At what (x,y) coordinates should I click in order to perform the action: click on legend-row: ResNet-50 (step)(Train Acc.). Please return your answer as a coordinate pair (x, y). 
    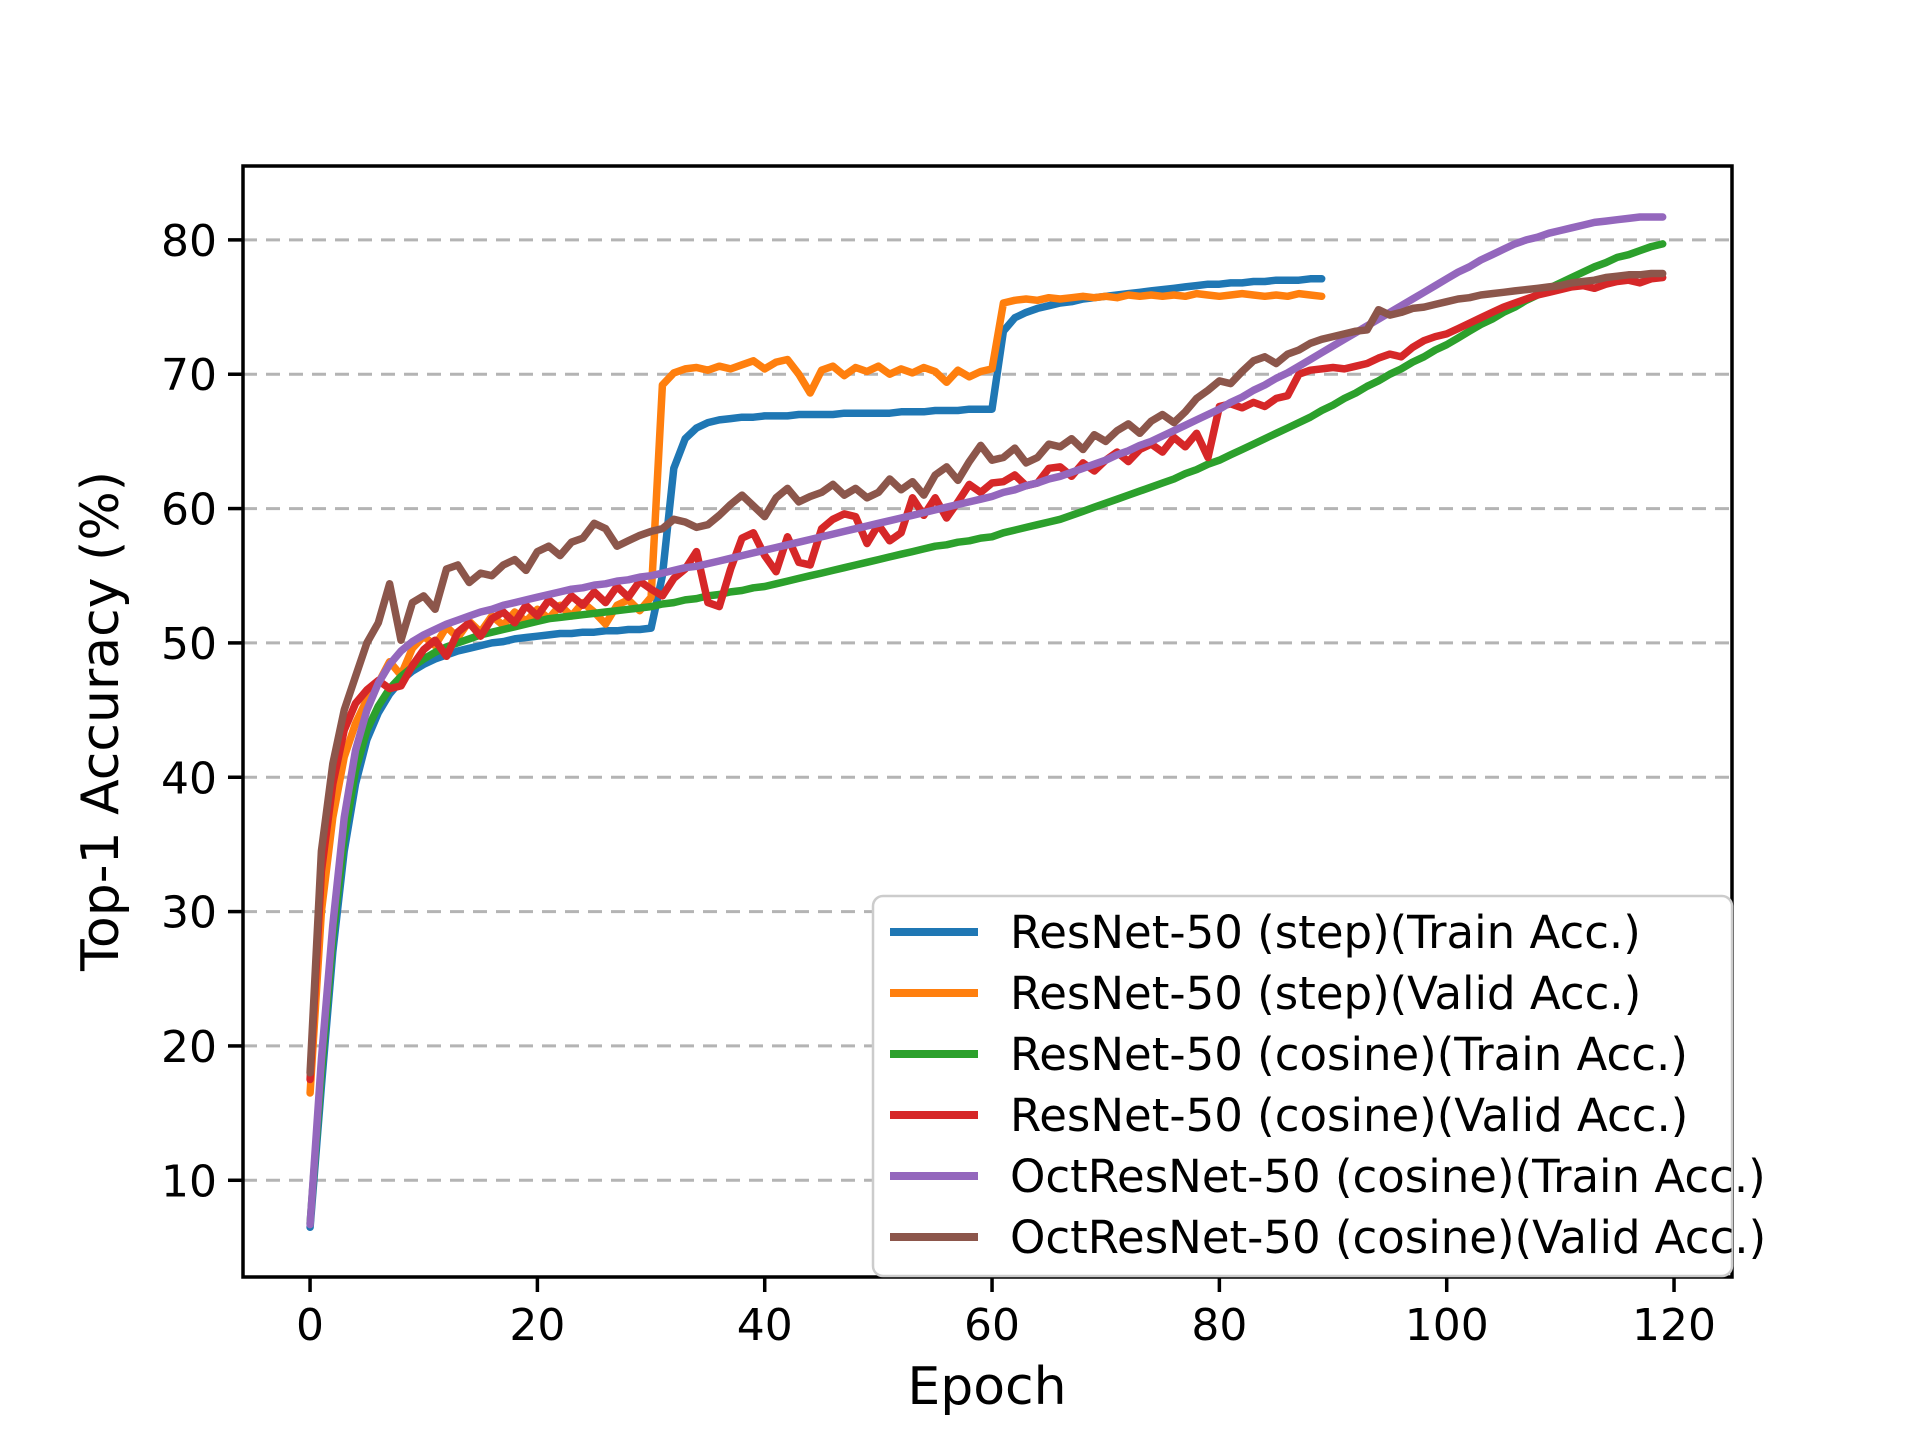
    Looking at the image, I should click on (1265, 932).